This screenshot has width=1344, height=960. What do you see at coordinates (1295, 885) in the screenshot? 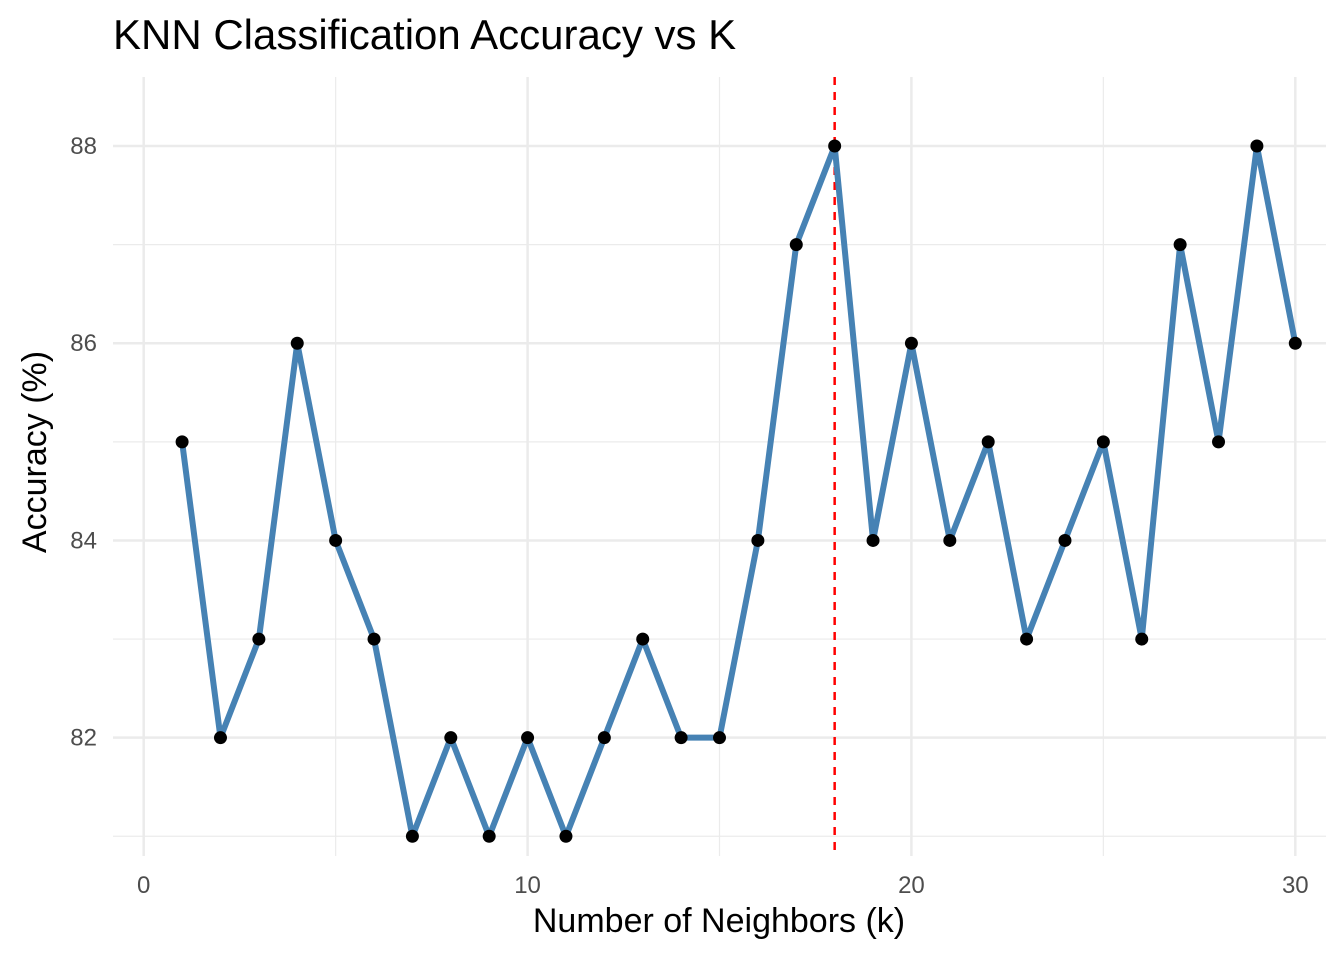
I see `x-tick-label: 30` at bounding box center [1295, 885].